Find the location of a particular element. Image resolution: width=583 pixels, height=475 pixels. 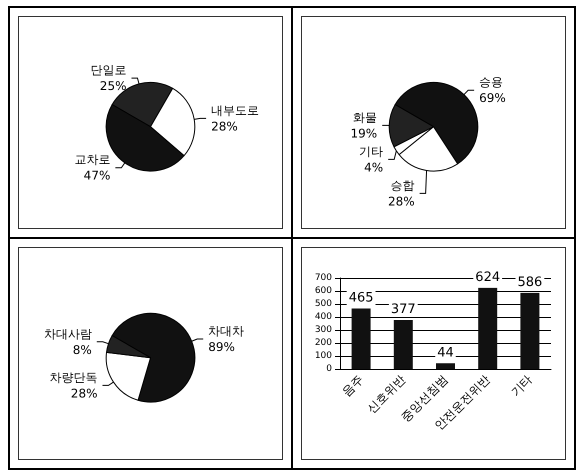

y-tick-label: 300 is located at coordinates (323, 330).